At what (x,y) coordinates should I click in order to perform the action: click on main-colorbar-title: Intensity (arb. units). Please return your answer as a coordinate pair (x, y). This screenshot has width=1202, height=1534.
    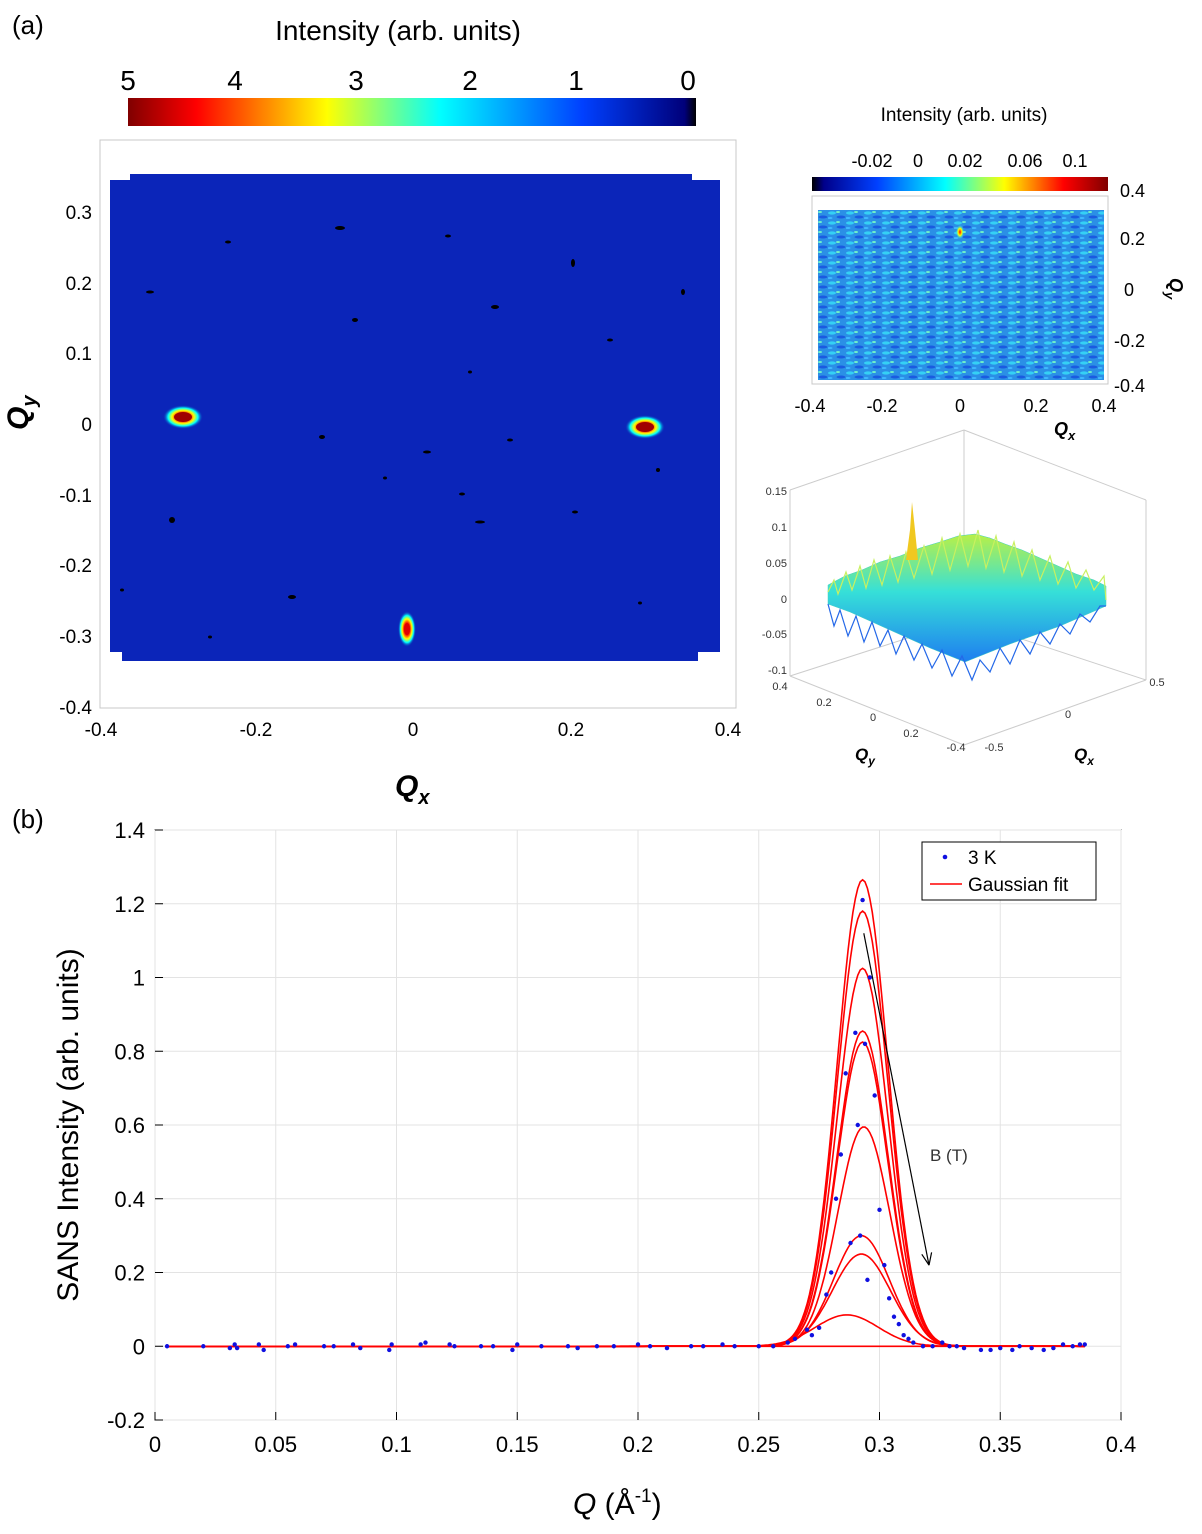
    Looking at the image, I should click on (398, 30).